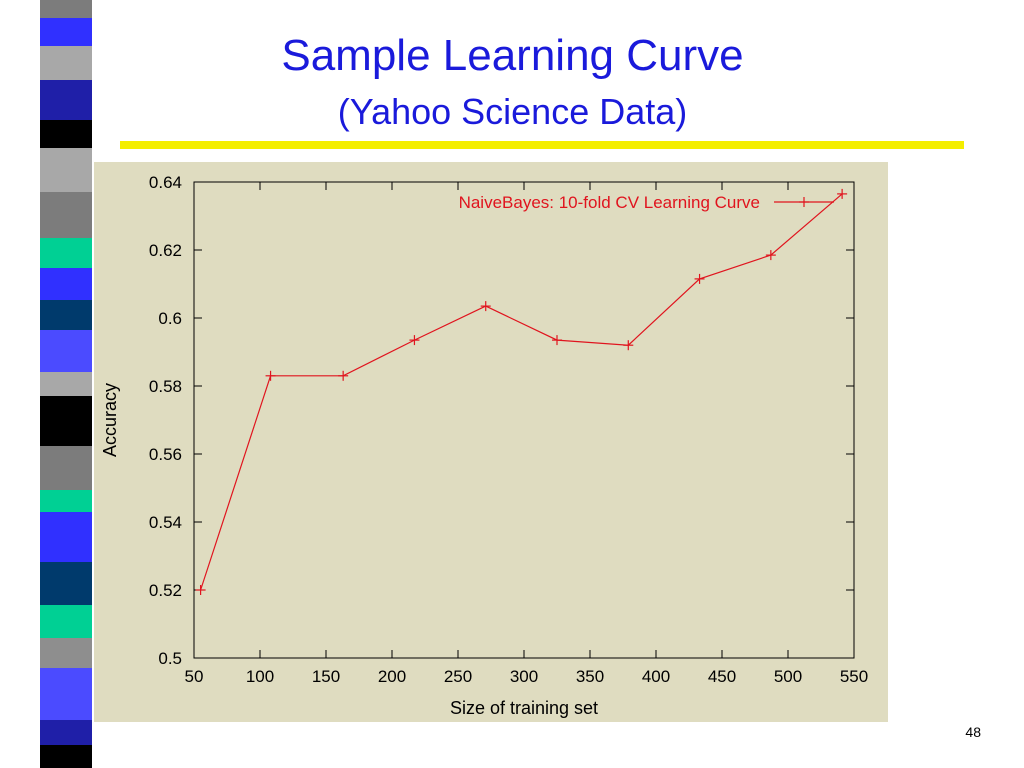 This screenshot has width=1024, height=768. Describe the element at coordinates (110, 420) in the screenshot. I see `y-axis-label: Accuracy` at that location.